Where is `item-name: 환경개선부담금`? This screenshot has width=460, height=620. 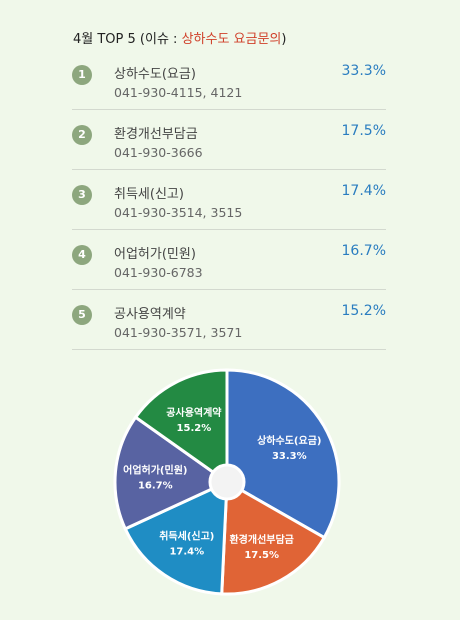 item-name: 환경개선부담금 is located at coordinates (156, 134).